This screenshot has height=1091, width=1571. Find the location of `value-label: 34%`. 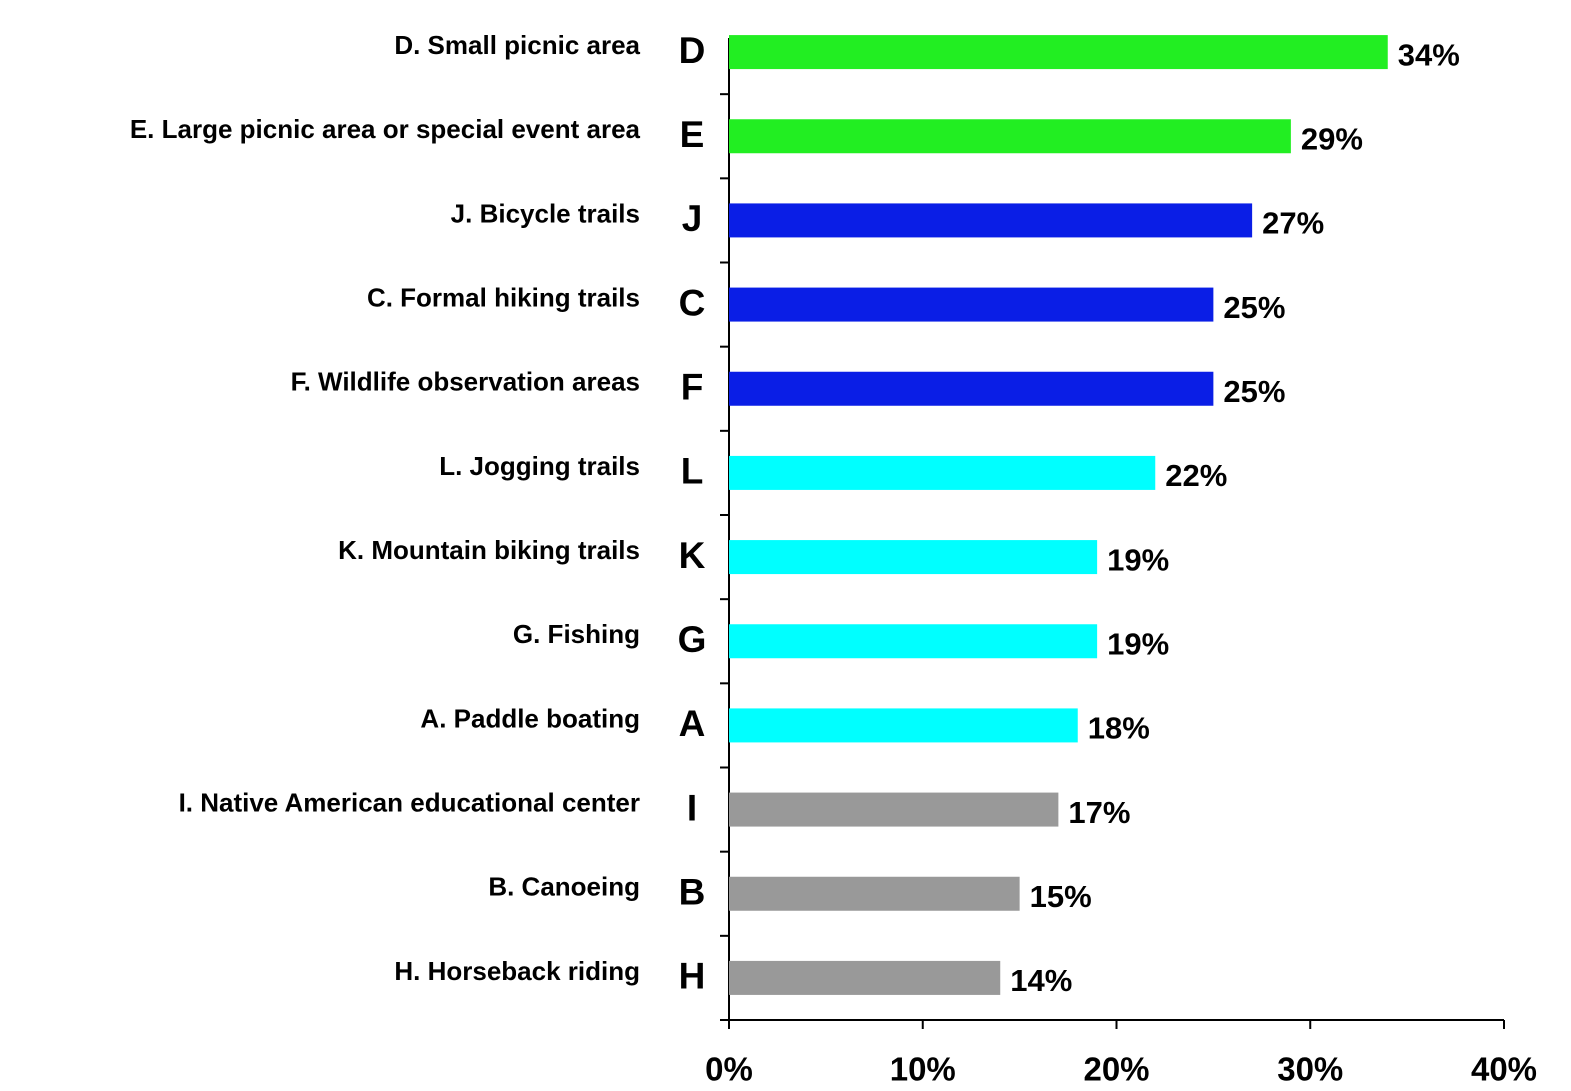

value-label: 34% is located at coordinates (1429, 54).